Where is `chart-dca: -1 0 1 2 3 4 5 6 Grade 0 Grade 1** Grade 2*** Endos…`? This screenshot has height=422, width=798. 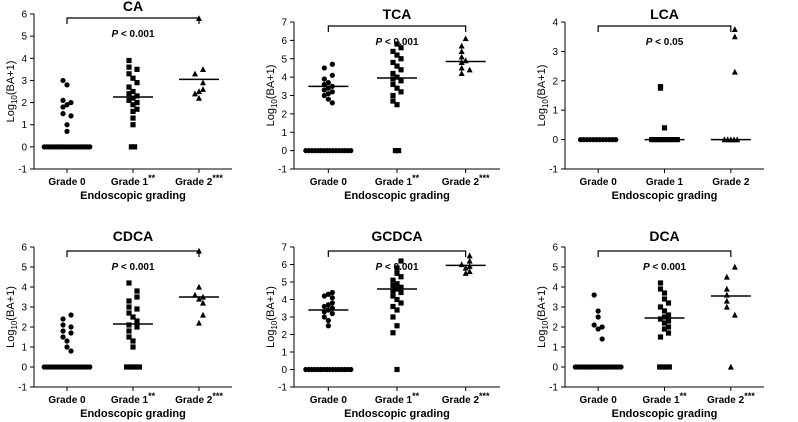
chart-dca: -1 0 1 2 3 4 5 6 Grade 0 Grade 1** Grade 2*** Endos… is located at coordinates (650, 324).